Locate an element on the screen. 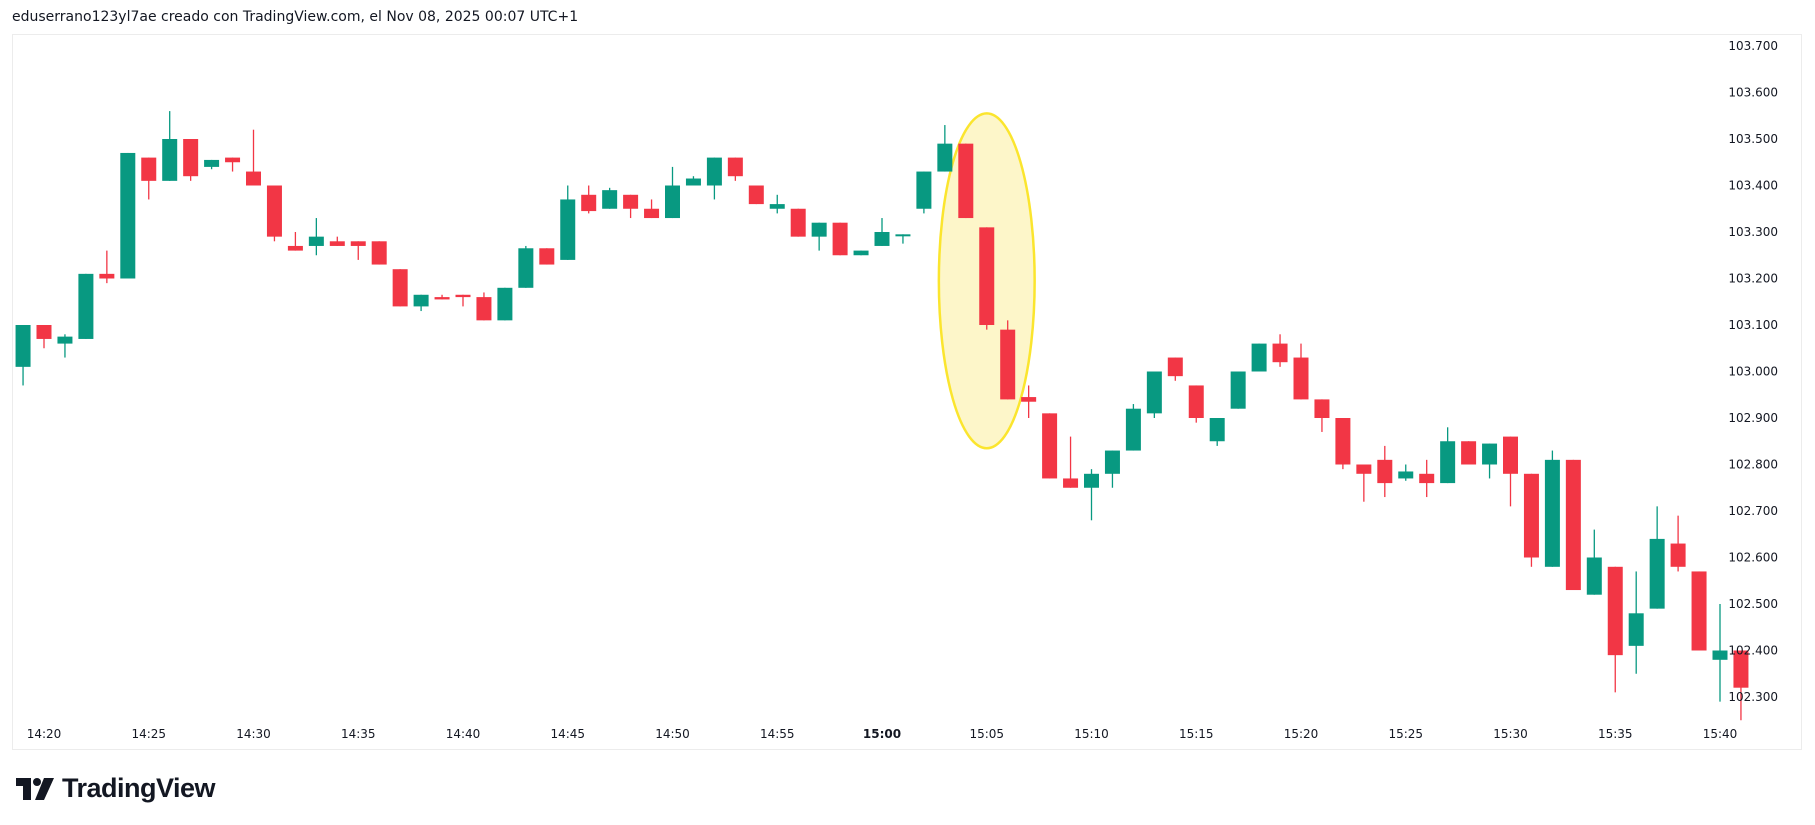 This screenshot has height=825, width=1815. time-axis-label: 15:25 is located at coordinates (1405, 734).